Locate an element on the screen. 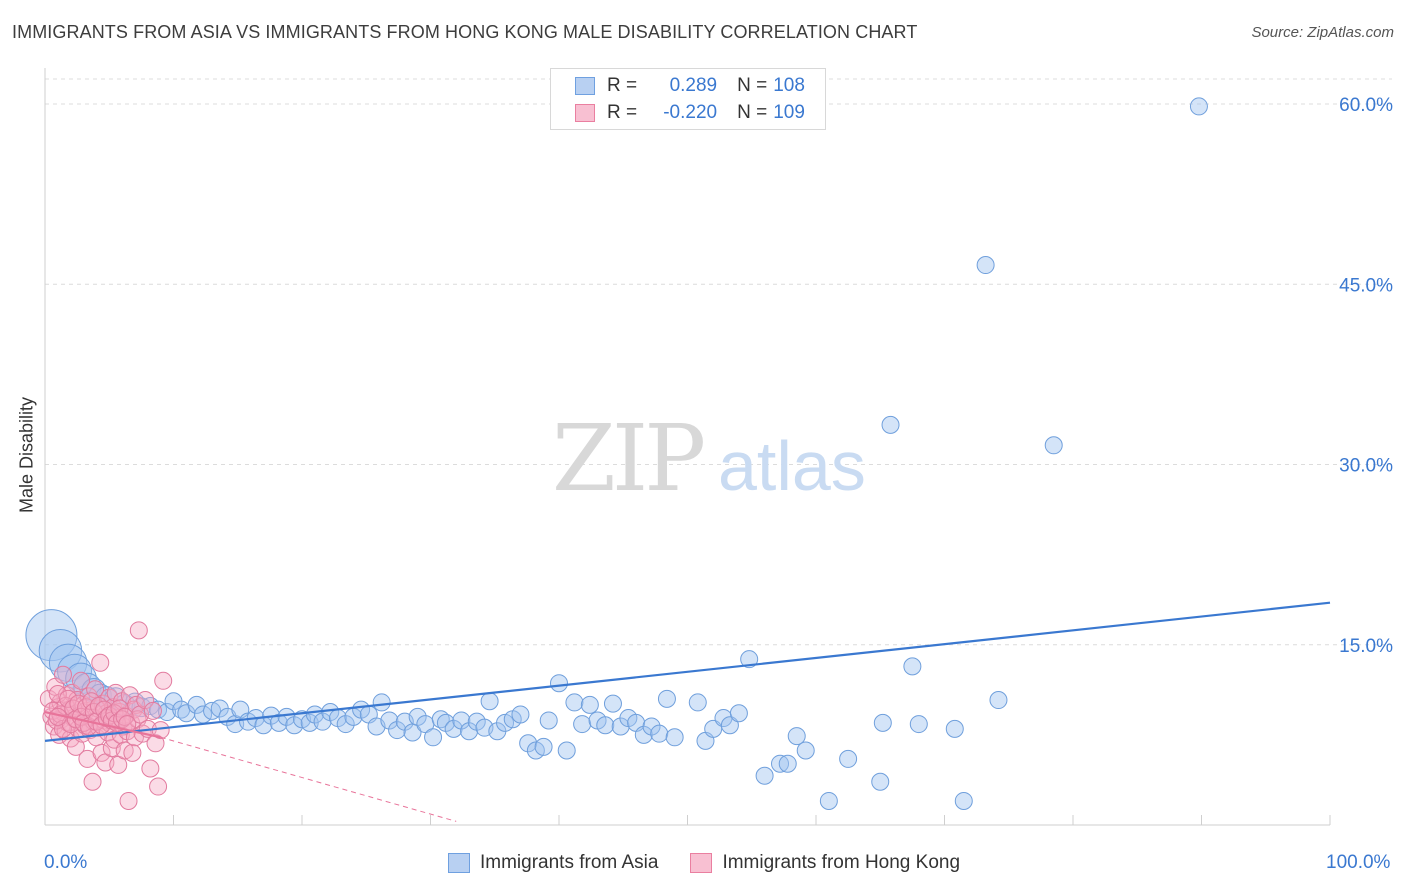 The image size is (1406, 892). series-swatch-hong-kong is located at coordinates (701, 863).